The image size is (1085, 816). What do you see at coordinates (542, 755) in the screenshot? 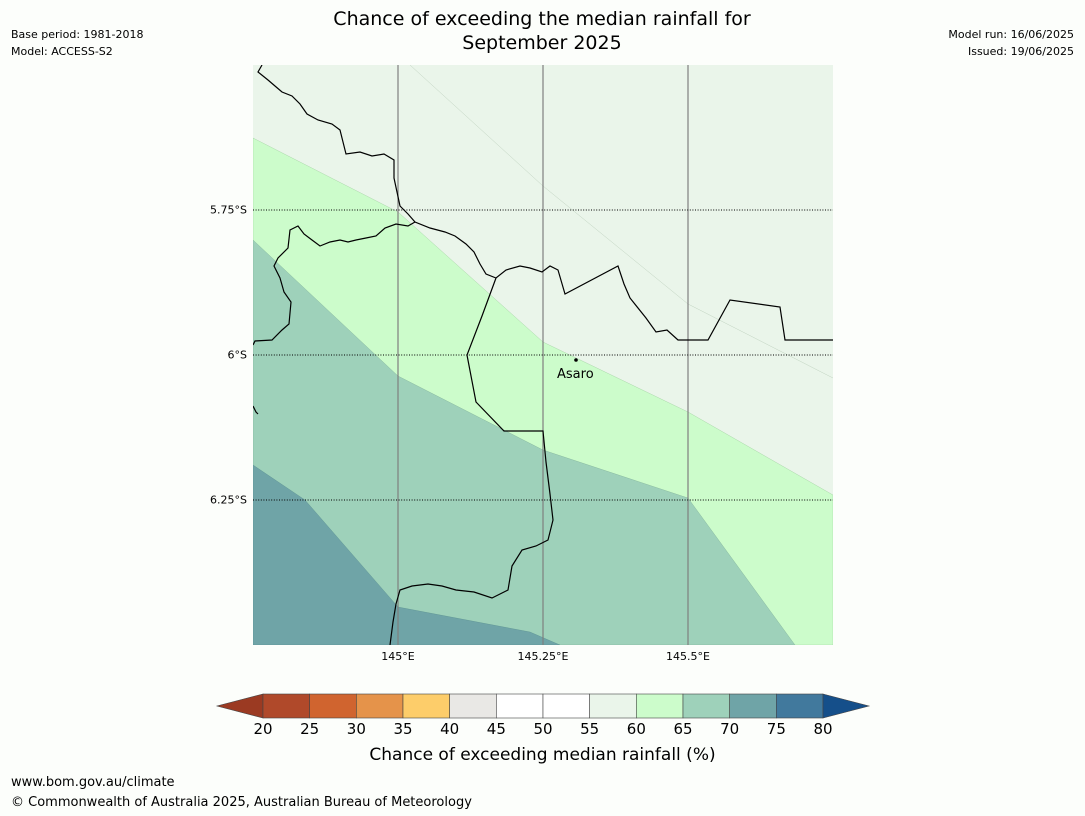
I see `colorbar-label: Chance of exceeding median rainfall (%)` at bounding box center [542, 755].